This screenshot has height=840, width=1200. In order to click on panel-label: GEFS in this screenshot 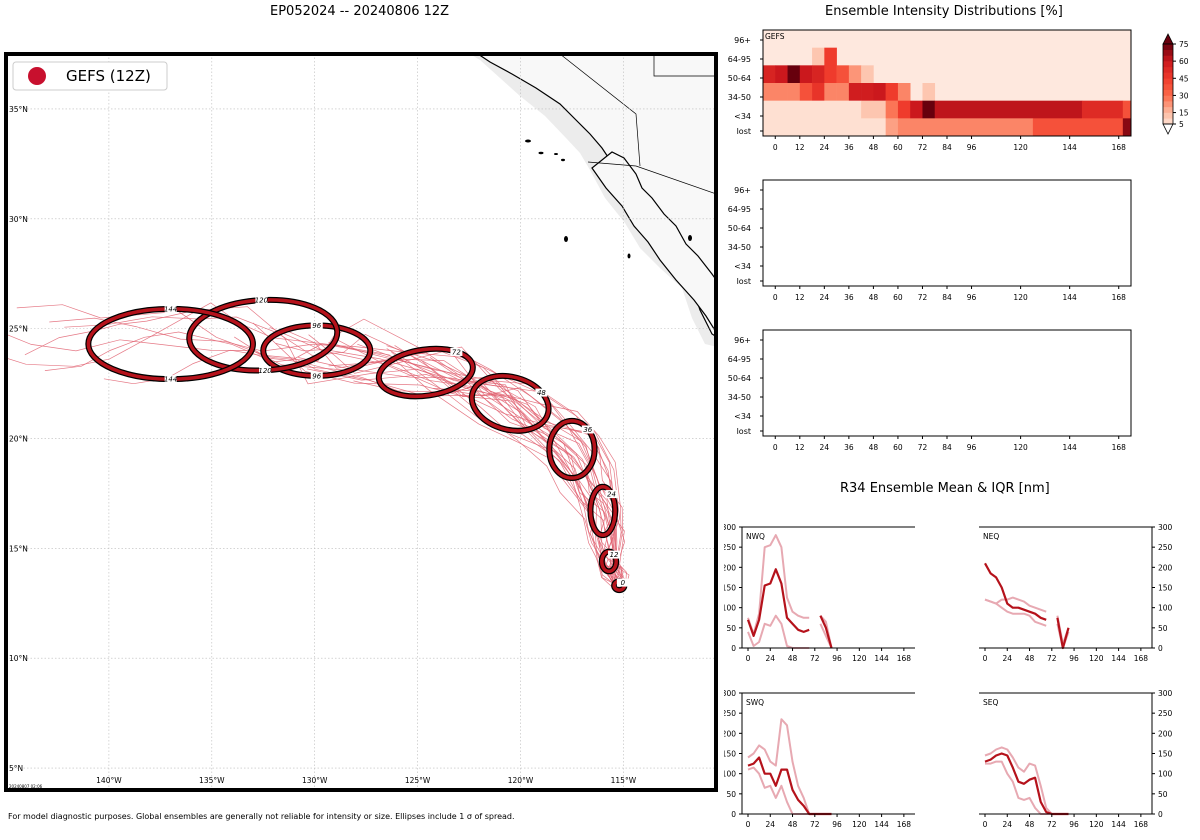, I will do `click(775, 36)`.